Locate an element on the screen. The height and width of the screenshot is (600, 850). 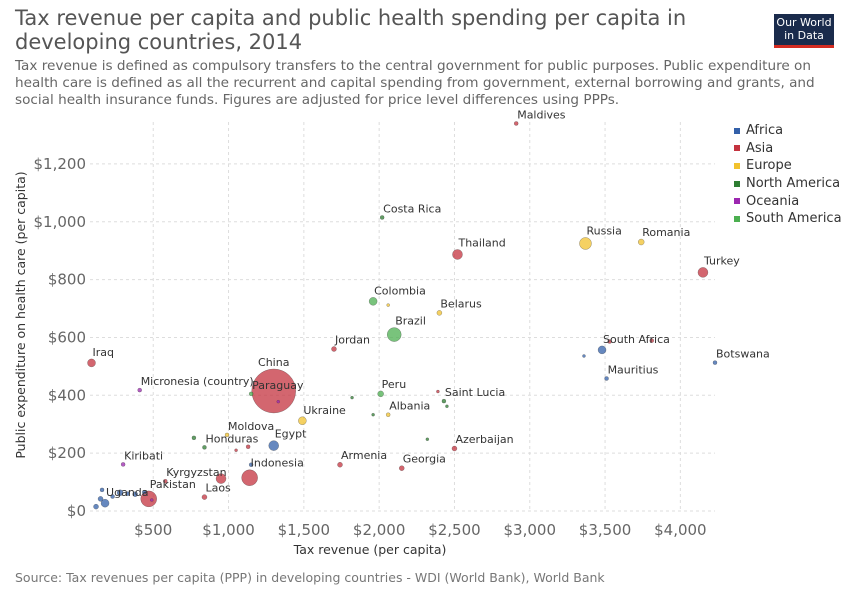
legend-item: Oceania is located at coordinates (788, 201).